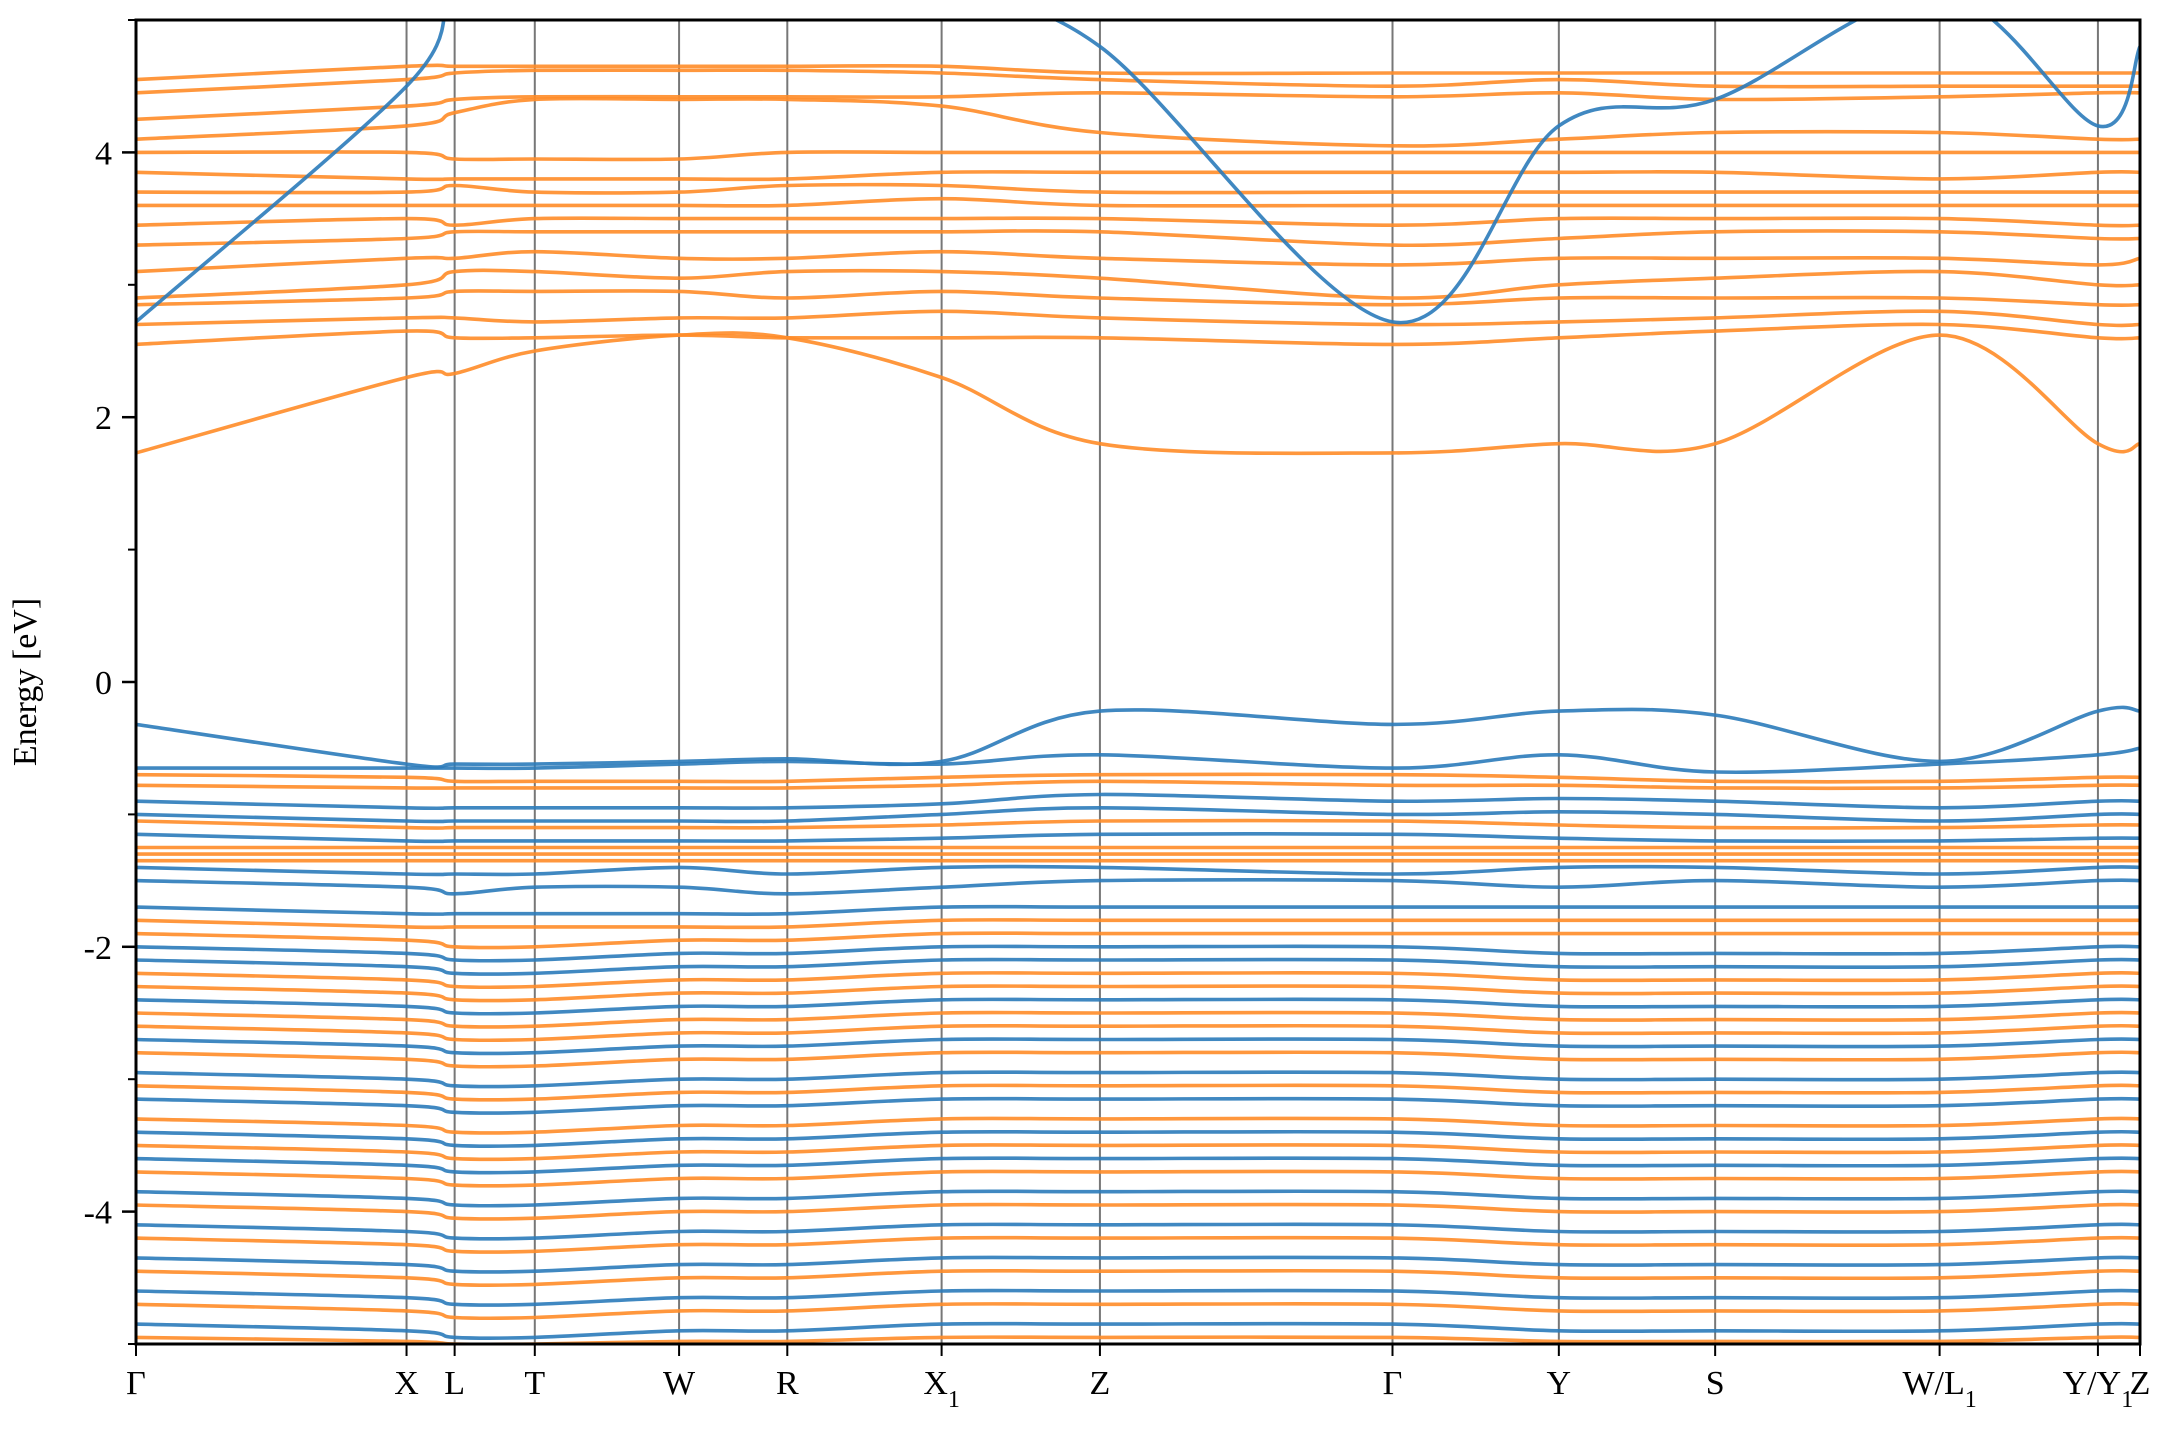 Image resolution: width=2160 pixels, height=1445 pixels. What do you see at coordinates (1393, 1383) in the screenshot?
I see `x-tick-label-8: Γ` at bounding box center [1393, 1383].